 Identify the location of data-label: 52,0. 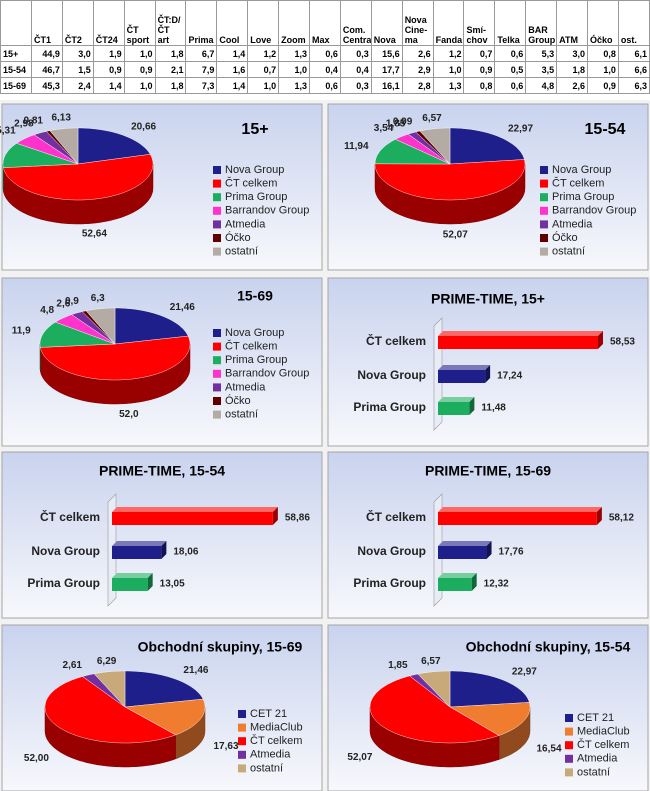
(129, 414).